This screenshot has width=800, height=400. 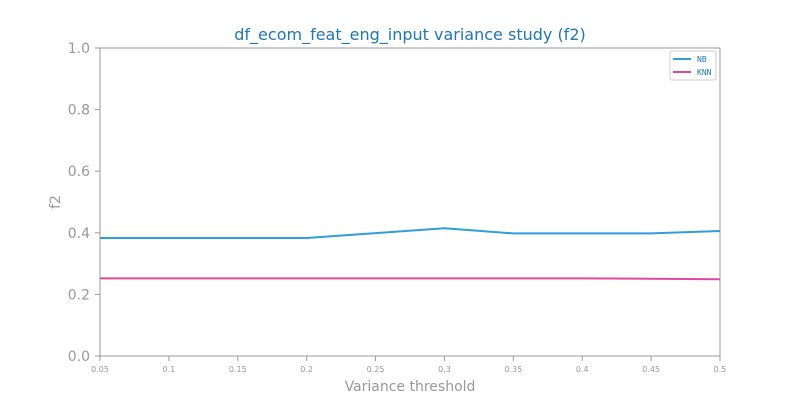 What do you see at coordinates (306, 369) in the screenshot?
I see `x-tick-label: 0.2` at bounding box center [306, 369].